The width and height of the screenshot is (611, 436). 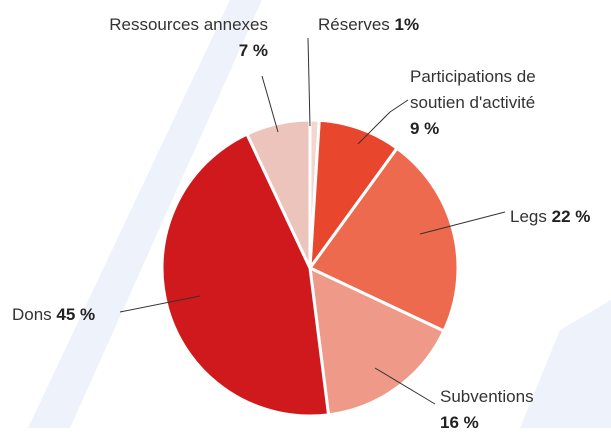 I want to click on category-label: Subventions, so click(x=487, y=396).